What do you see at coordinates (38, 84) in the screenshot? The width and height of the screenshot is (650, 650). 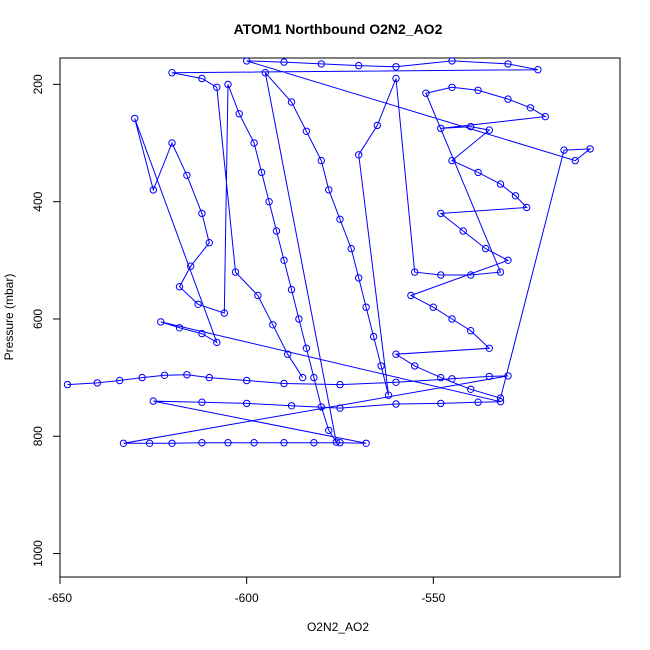 I see `y-tick-label: 200` at bounding box center [38, 84].